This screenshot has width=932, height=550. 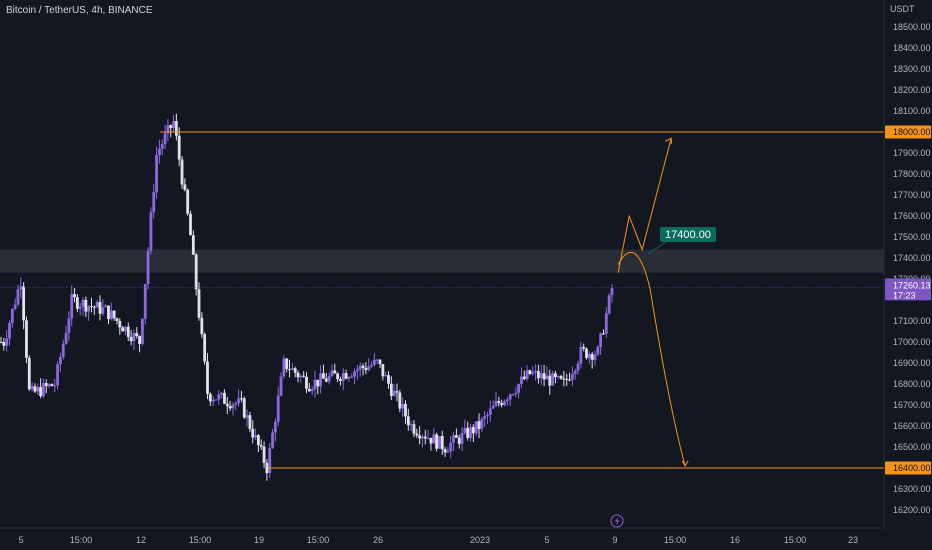 What do you see at coordinates (378, 540) in the screenshot?
I see `time-tick-label: 26` at bounding box center [378, 540].